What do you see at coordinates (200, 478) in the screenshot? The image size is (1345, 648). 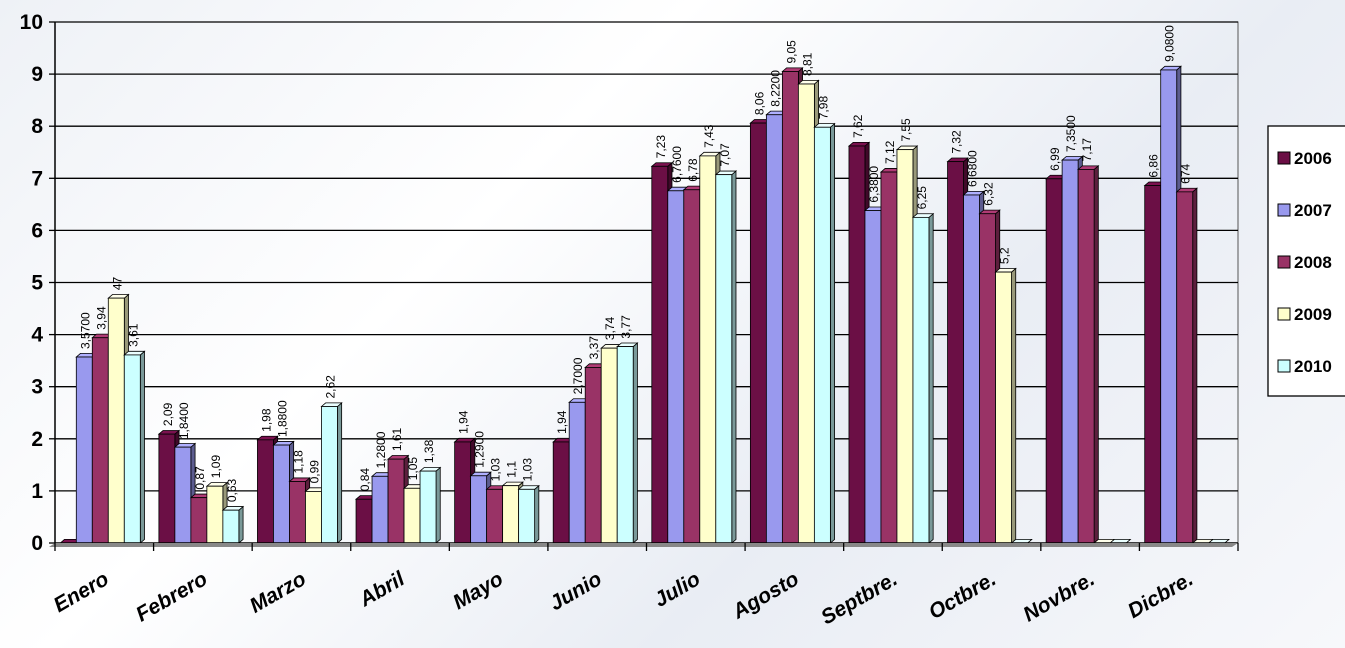 I see `data-label: 0,87` at bounding box center [200, 478].